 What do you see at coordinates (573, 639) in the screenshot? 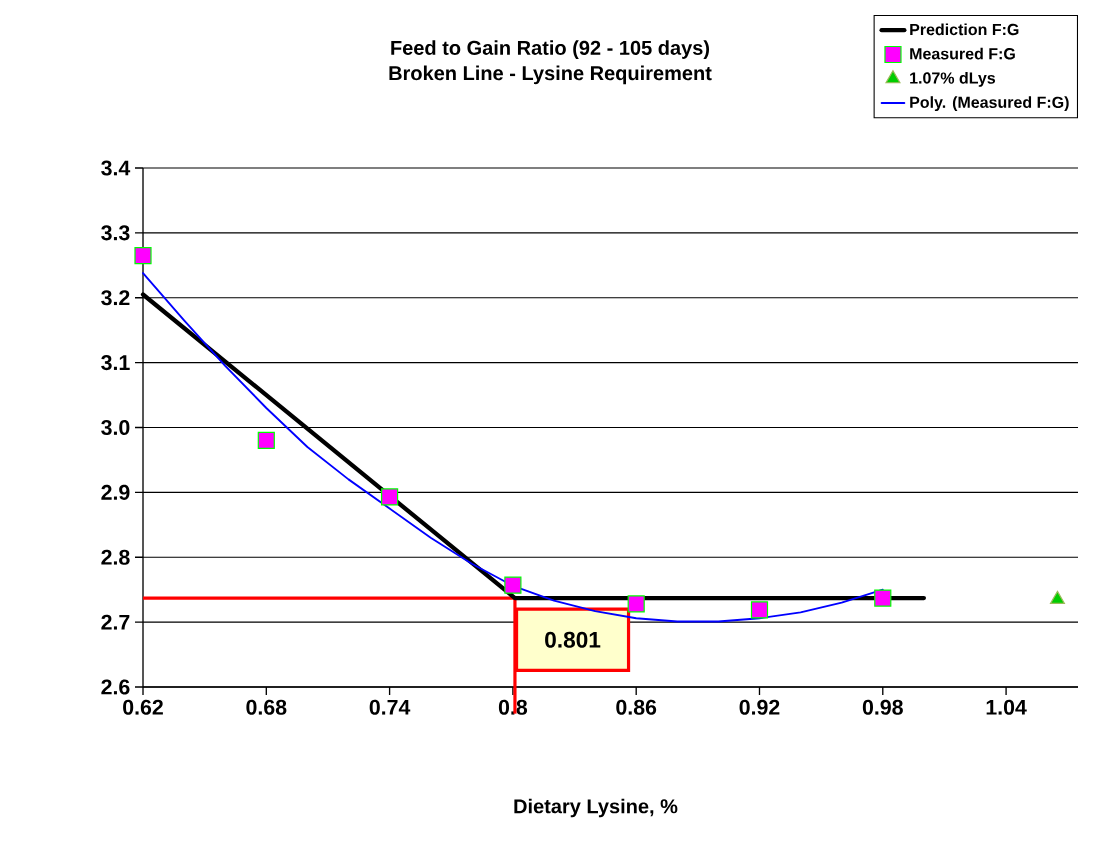
I see `ref-line-label: 0.801` at bounding box center [573, 639].